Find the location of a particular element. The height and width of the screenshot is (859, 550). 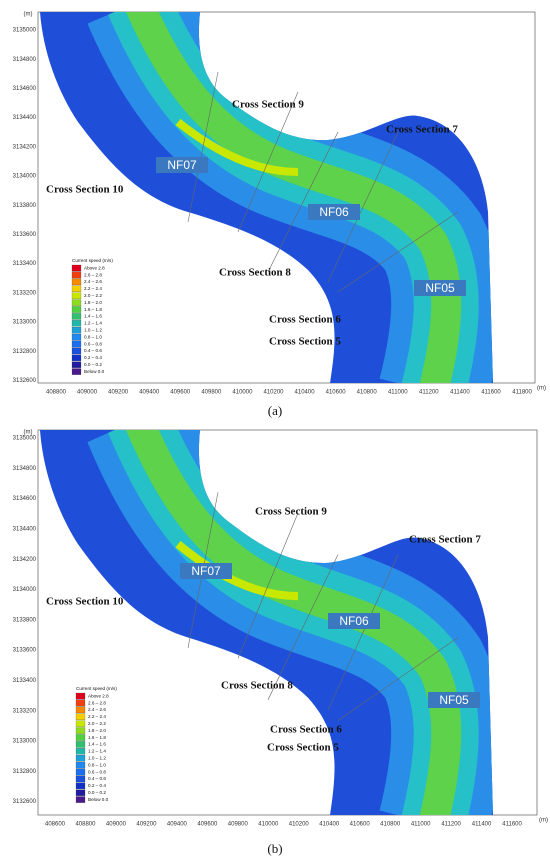

legend-label: 1.0 – 1.2 is located at coordinates (97, 758).